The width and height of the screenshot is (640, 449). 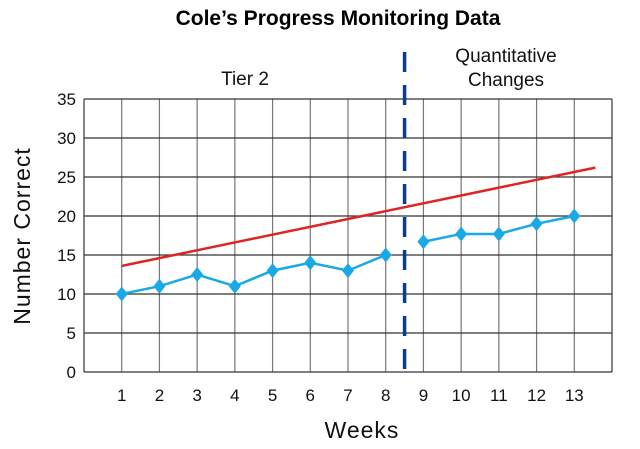 What do you see at coordinates (234, 395) in the screenshot?
I see `x-tick-label: 4` at bounding box center [234, 395].